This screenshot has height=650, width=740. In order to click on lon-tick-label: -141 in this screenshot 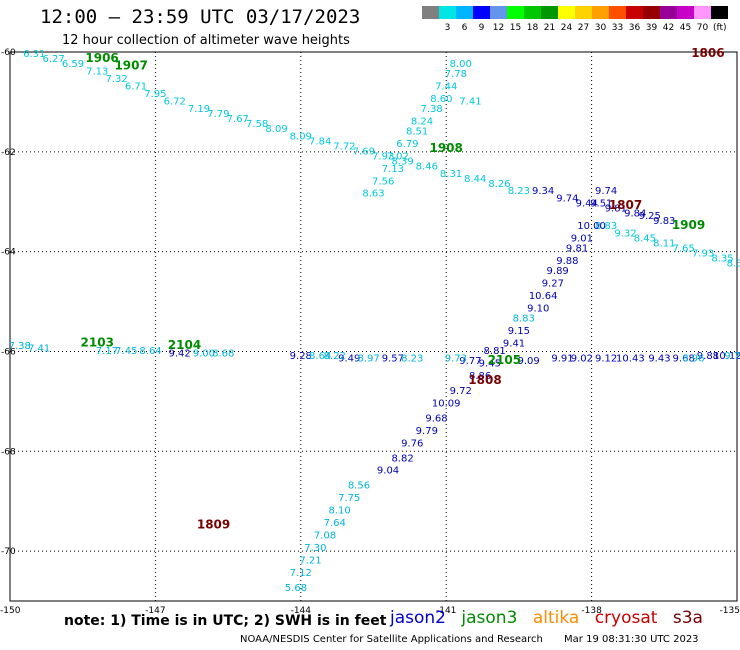, I will do `click(446, 611)`.